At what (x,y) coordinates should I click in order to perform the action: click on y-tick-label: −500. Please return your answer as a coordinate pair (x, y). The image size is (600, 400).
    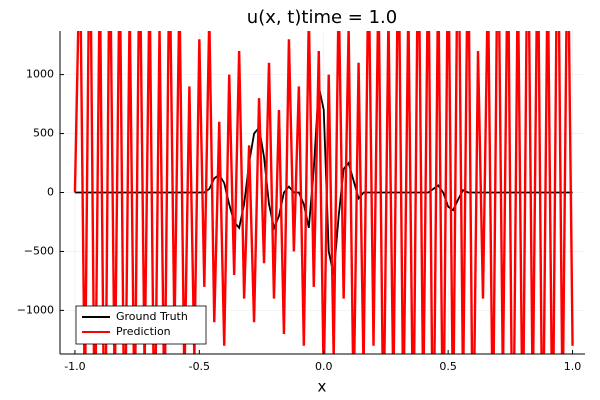
    Looking at the image, I should click on (39, 250).